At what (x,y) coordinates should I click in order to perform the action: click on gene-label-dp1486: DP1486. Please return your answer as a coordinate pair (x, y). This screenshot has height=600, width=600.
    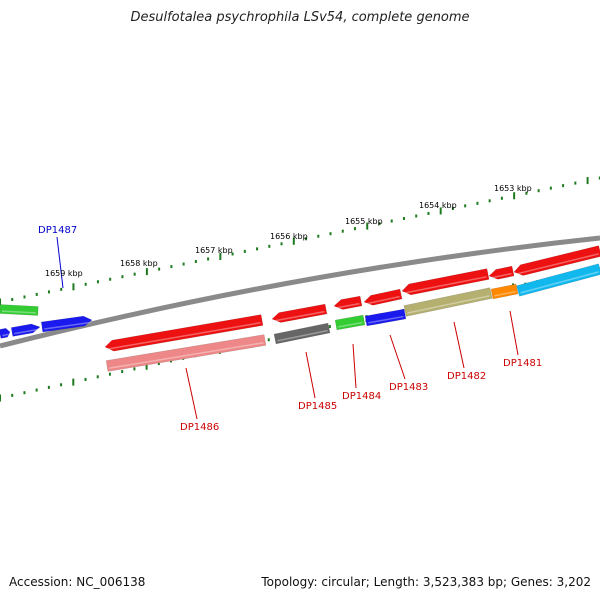
    Looking at the image, I should click on (199, 427).